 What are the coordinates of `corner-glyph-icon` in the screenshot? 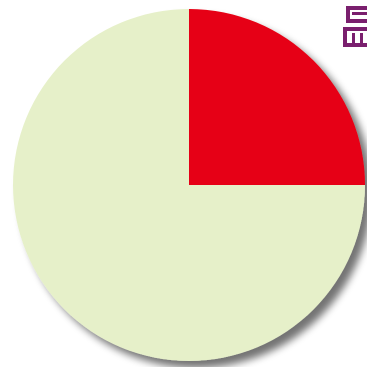 It's located at (355, 26).